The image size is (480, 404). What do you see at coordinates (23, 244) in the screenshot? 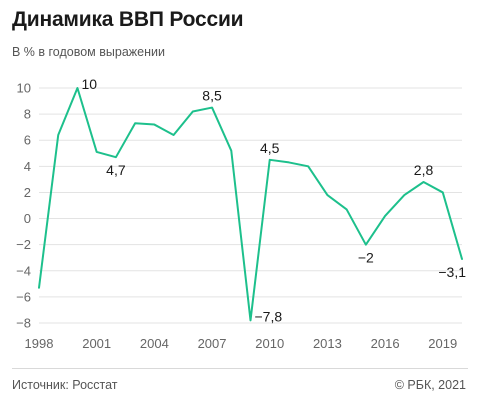
I see `y-tick-label: −2` at bounding box center [23, 244].